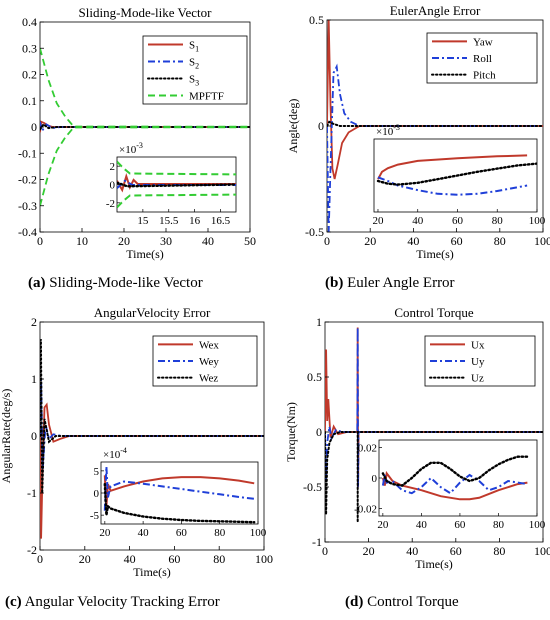 This screenshot has width=550, height=620. I want to click on legend-label-subscript: 1, so click(197, 49).